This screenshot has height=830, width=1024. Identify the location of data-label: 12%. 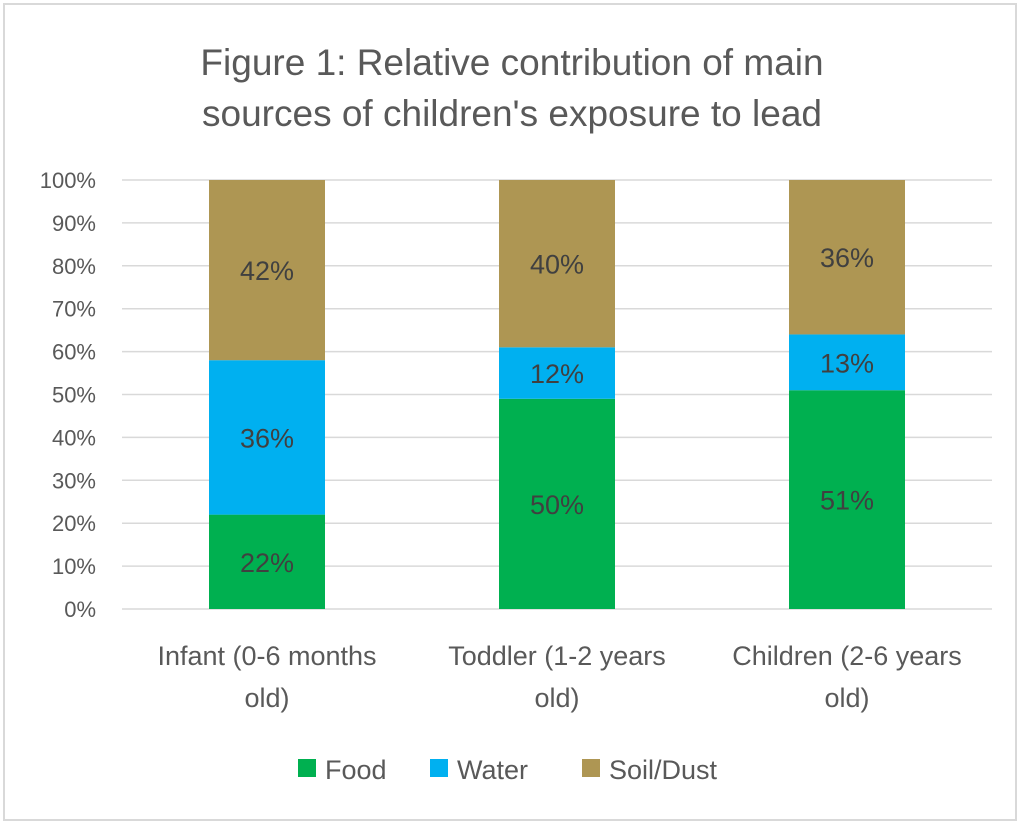
(557, 374).